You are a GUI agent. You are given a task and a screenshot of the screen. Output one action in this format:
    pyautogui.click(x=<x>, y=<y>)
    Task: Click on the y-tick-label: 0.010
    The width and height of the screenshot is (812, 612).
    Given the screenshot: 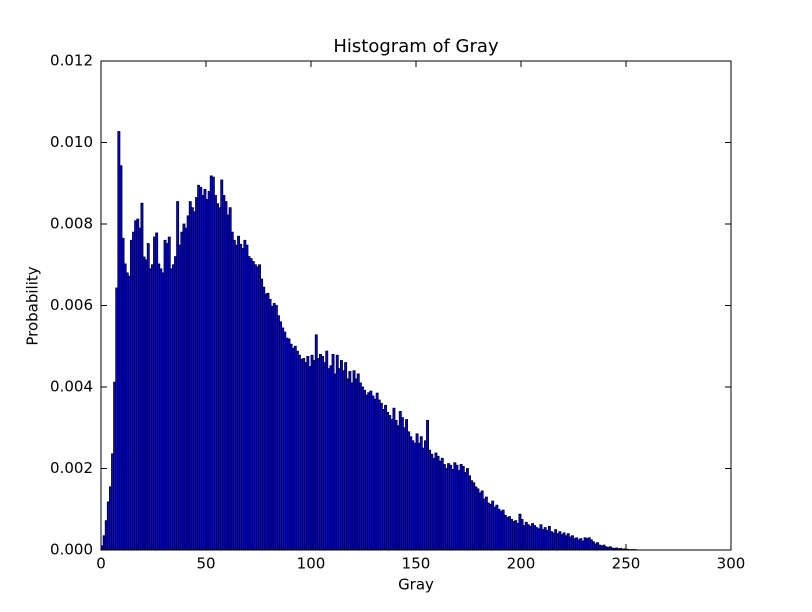 What is the action you would take?
    pyautogui.click(x=71, y=142)
    